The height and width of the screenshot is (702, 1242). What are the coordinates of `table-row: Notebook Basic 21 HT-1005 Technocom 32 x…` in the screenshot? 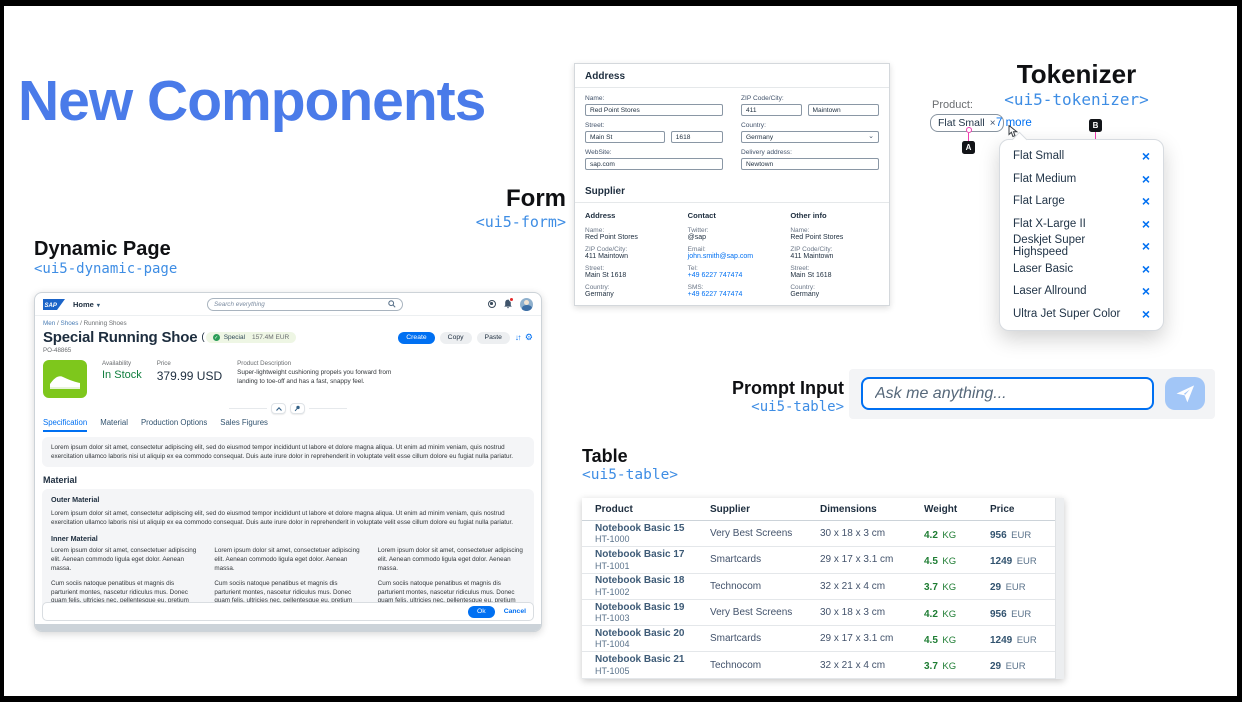 It's located at (823, 665).